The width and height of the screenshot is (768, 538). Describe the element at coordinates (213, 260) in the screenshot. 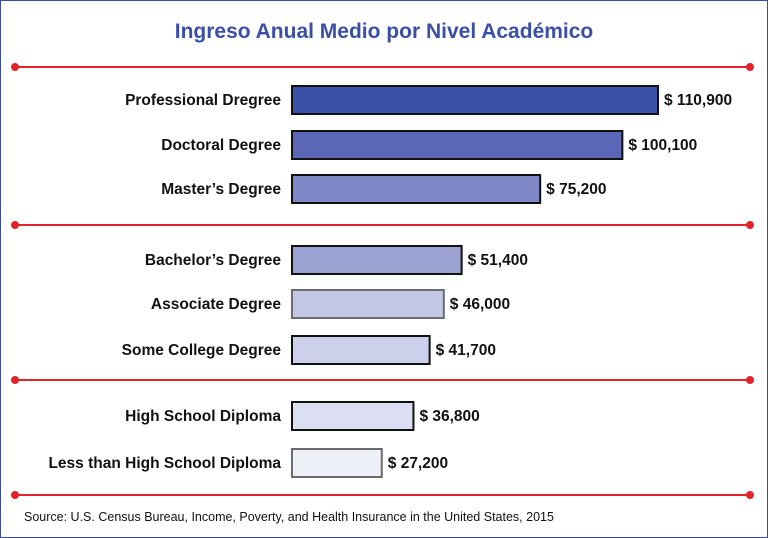

I see `category-label: Bachelor’s Degree` at that location.